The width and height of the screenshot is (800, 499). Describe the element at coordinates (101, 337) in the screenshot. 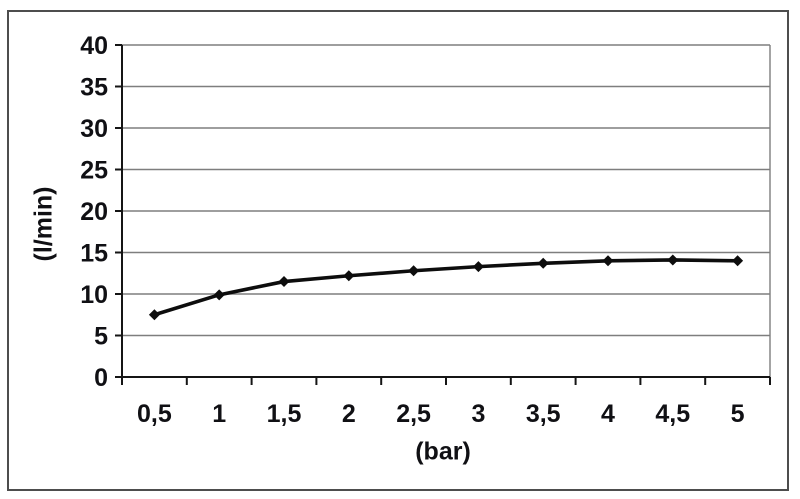

I see `y-tick-label: 5` at that location.